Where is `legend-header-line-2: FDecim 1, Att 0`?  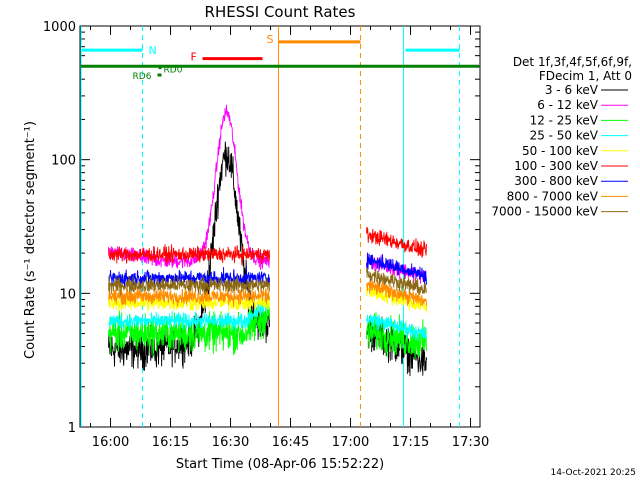 legend-header-line-2: FDecim 1, Att 0 is located at coordinates (585, 76).